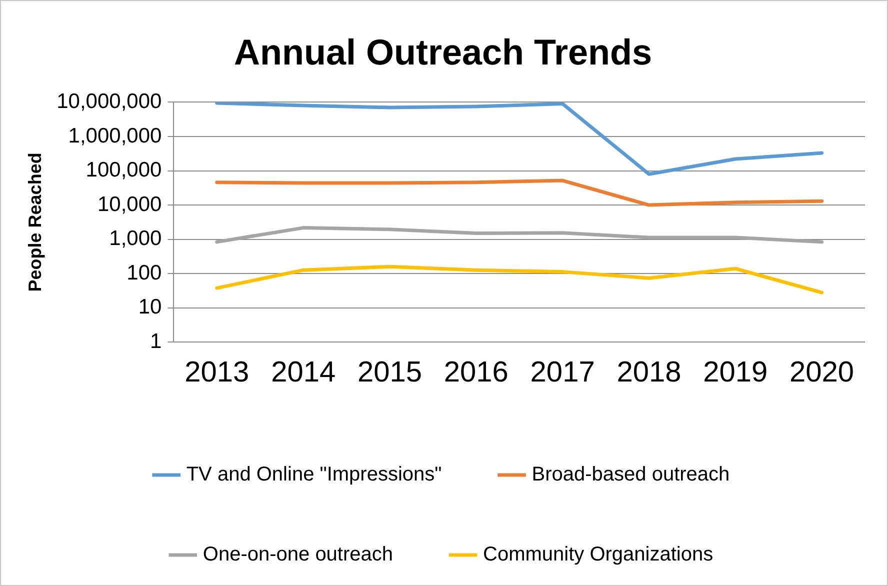  What do you see at coordinates (476, 372) in the screenshot?
I see `x-tick-label: 2016` at bounding box center [476, 372].